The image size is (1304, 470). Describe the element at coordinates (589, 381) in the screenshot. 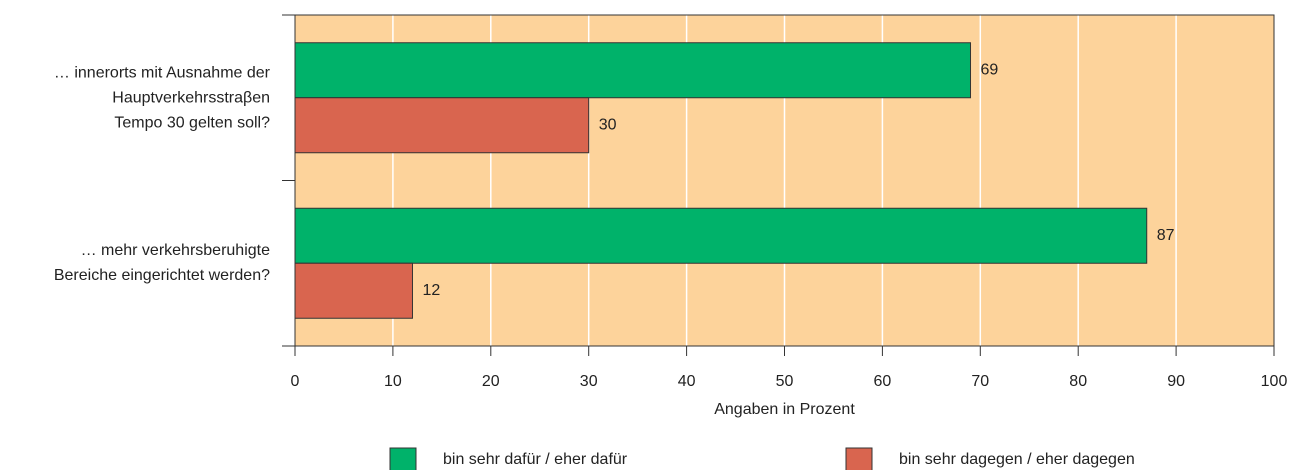

I see `x-tick-label: 30` at that location.